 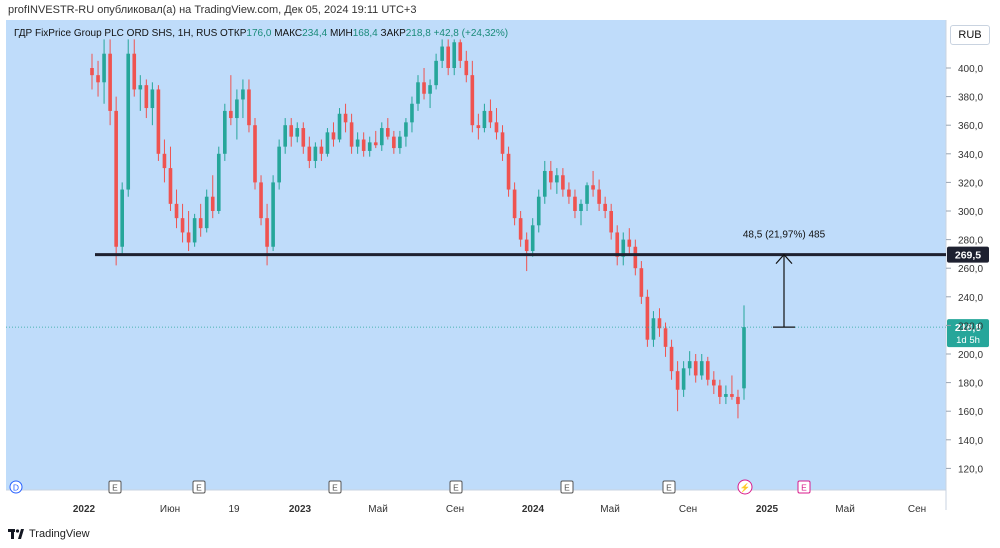 I want to click on currency-button: RUB, so click(x=970, y=35).